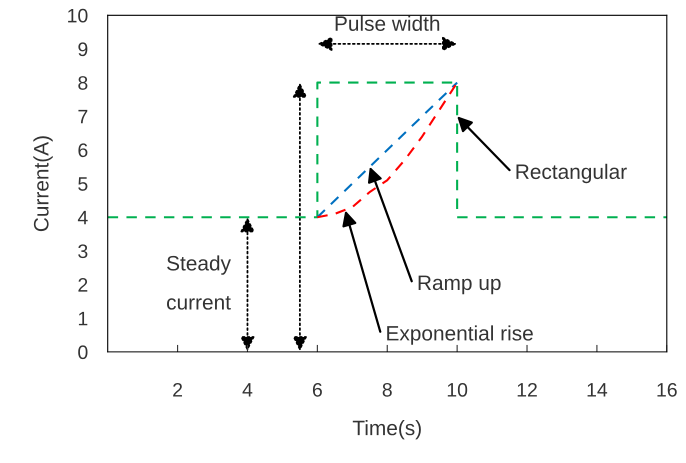 The image size is (686, 463). What do you see at coordinates (83, 150) in the screenshot?
I see `y-tick-label: 6` at bounding box center [83, 150].